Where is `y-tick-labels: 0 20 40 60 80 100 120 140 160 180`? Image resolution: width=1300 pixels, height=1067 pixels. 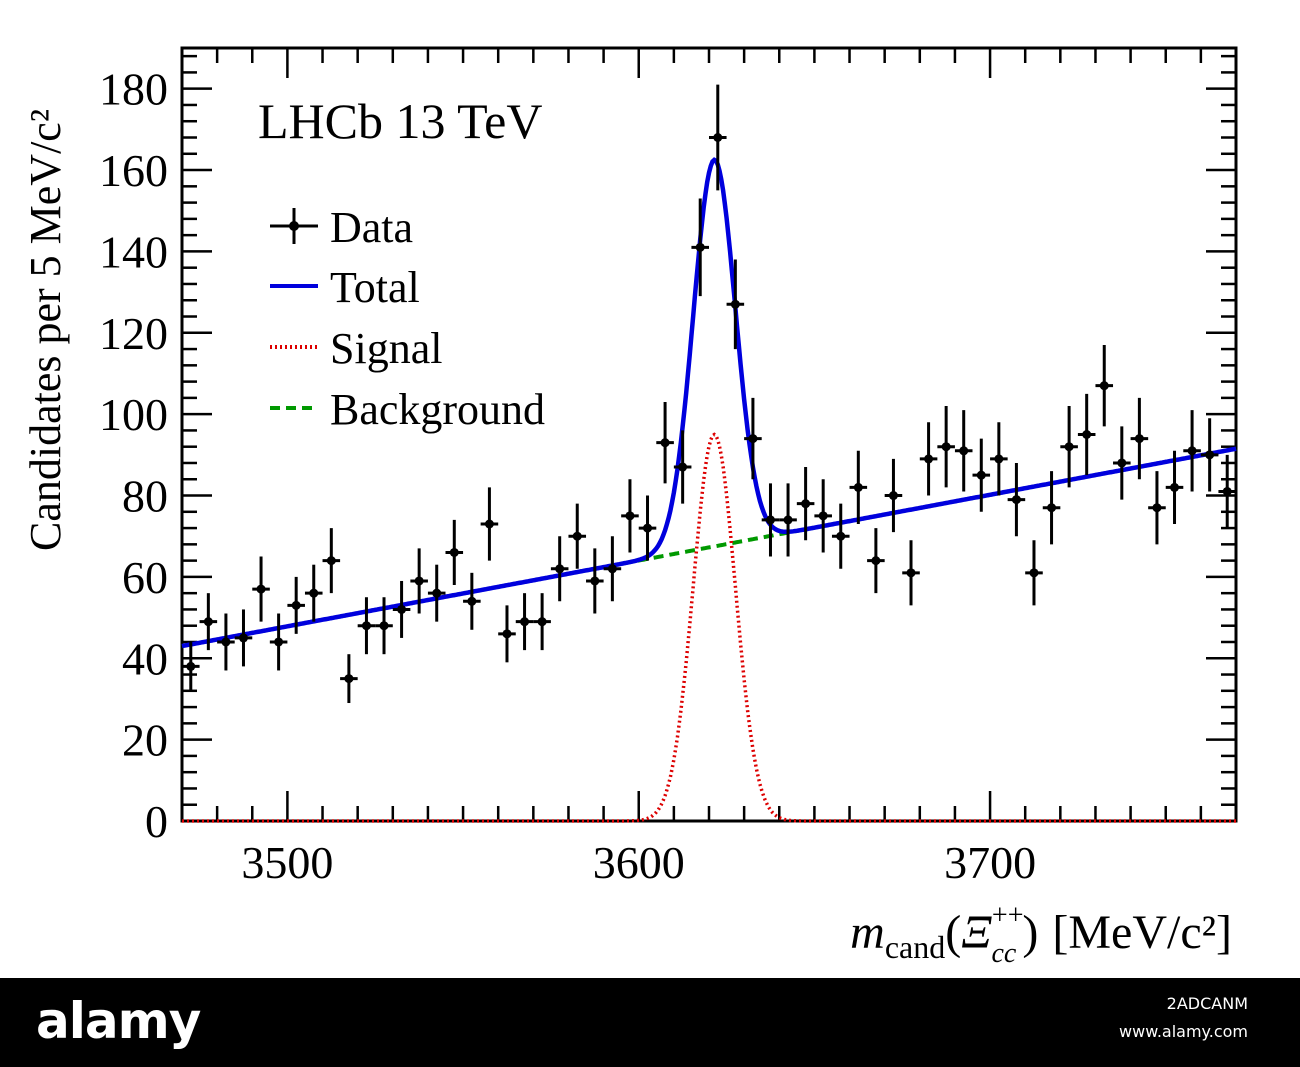
y-tick-labels: 0 20 40 60 80 100 120 140 160 180 is located at coordinates (133, 455).